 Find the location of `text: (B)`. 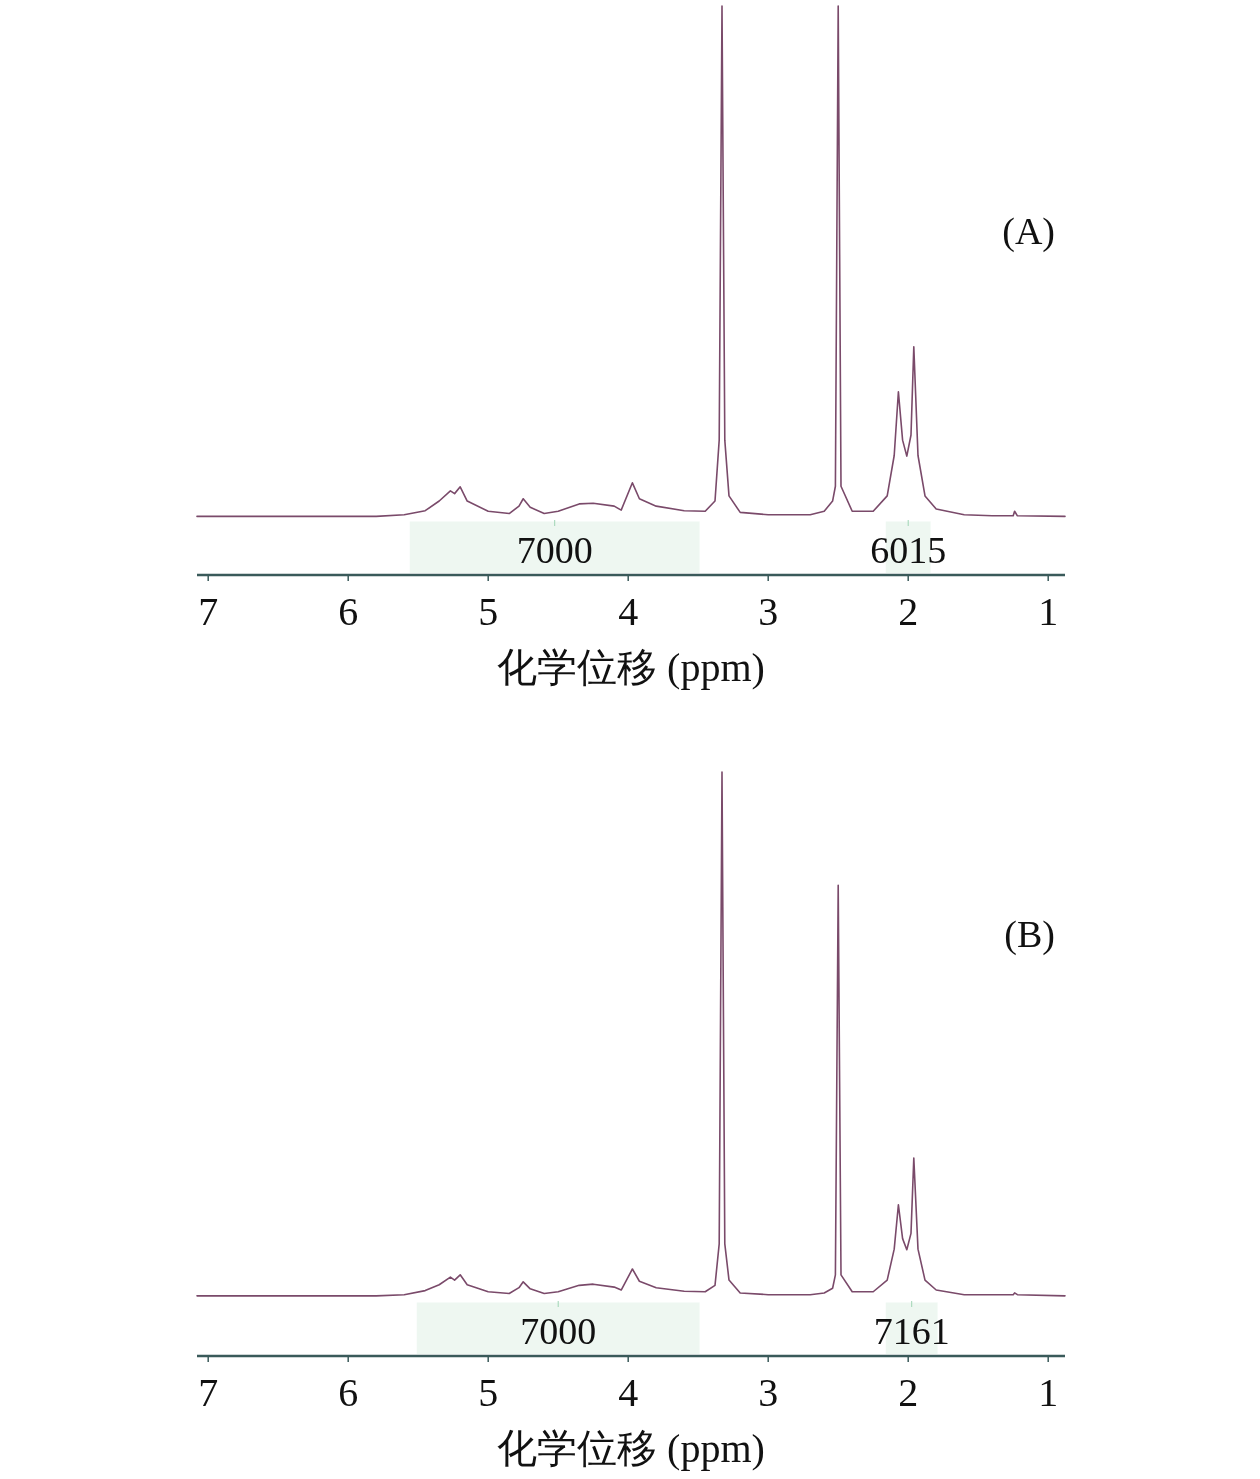

text: (B) is located at coordinates (1029, 934).